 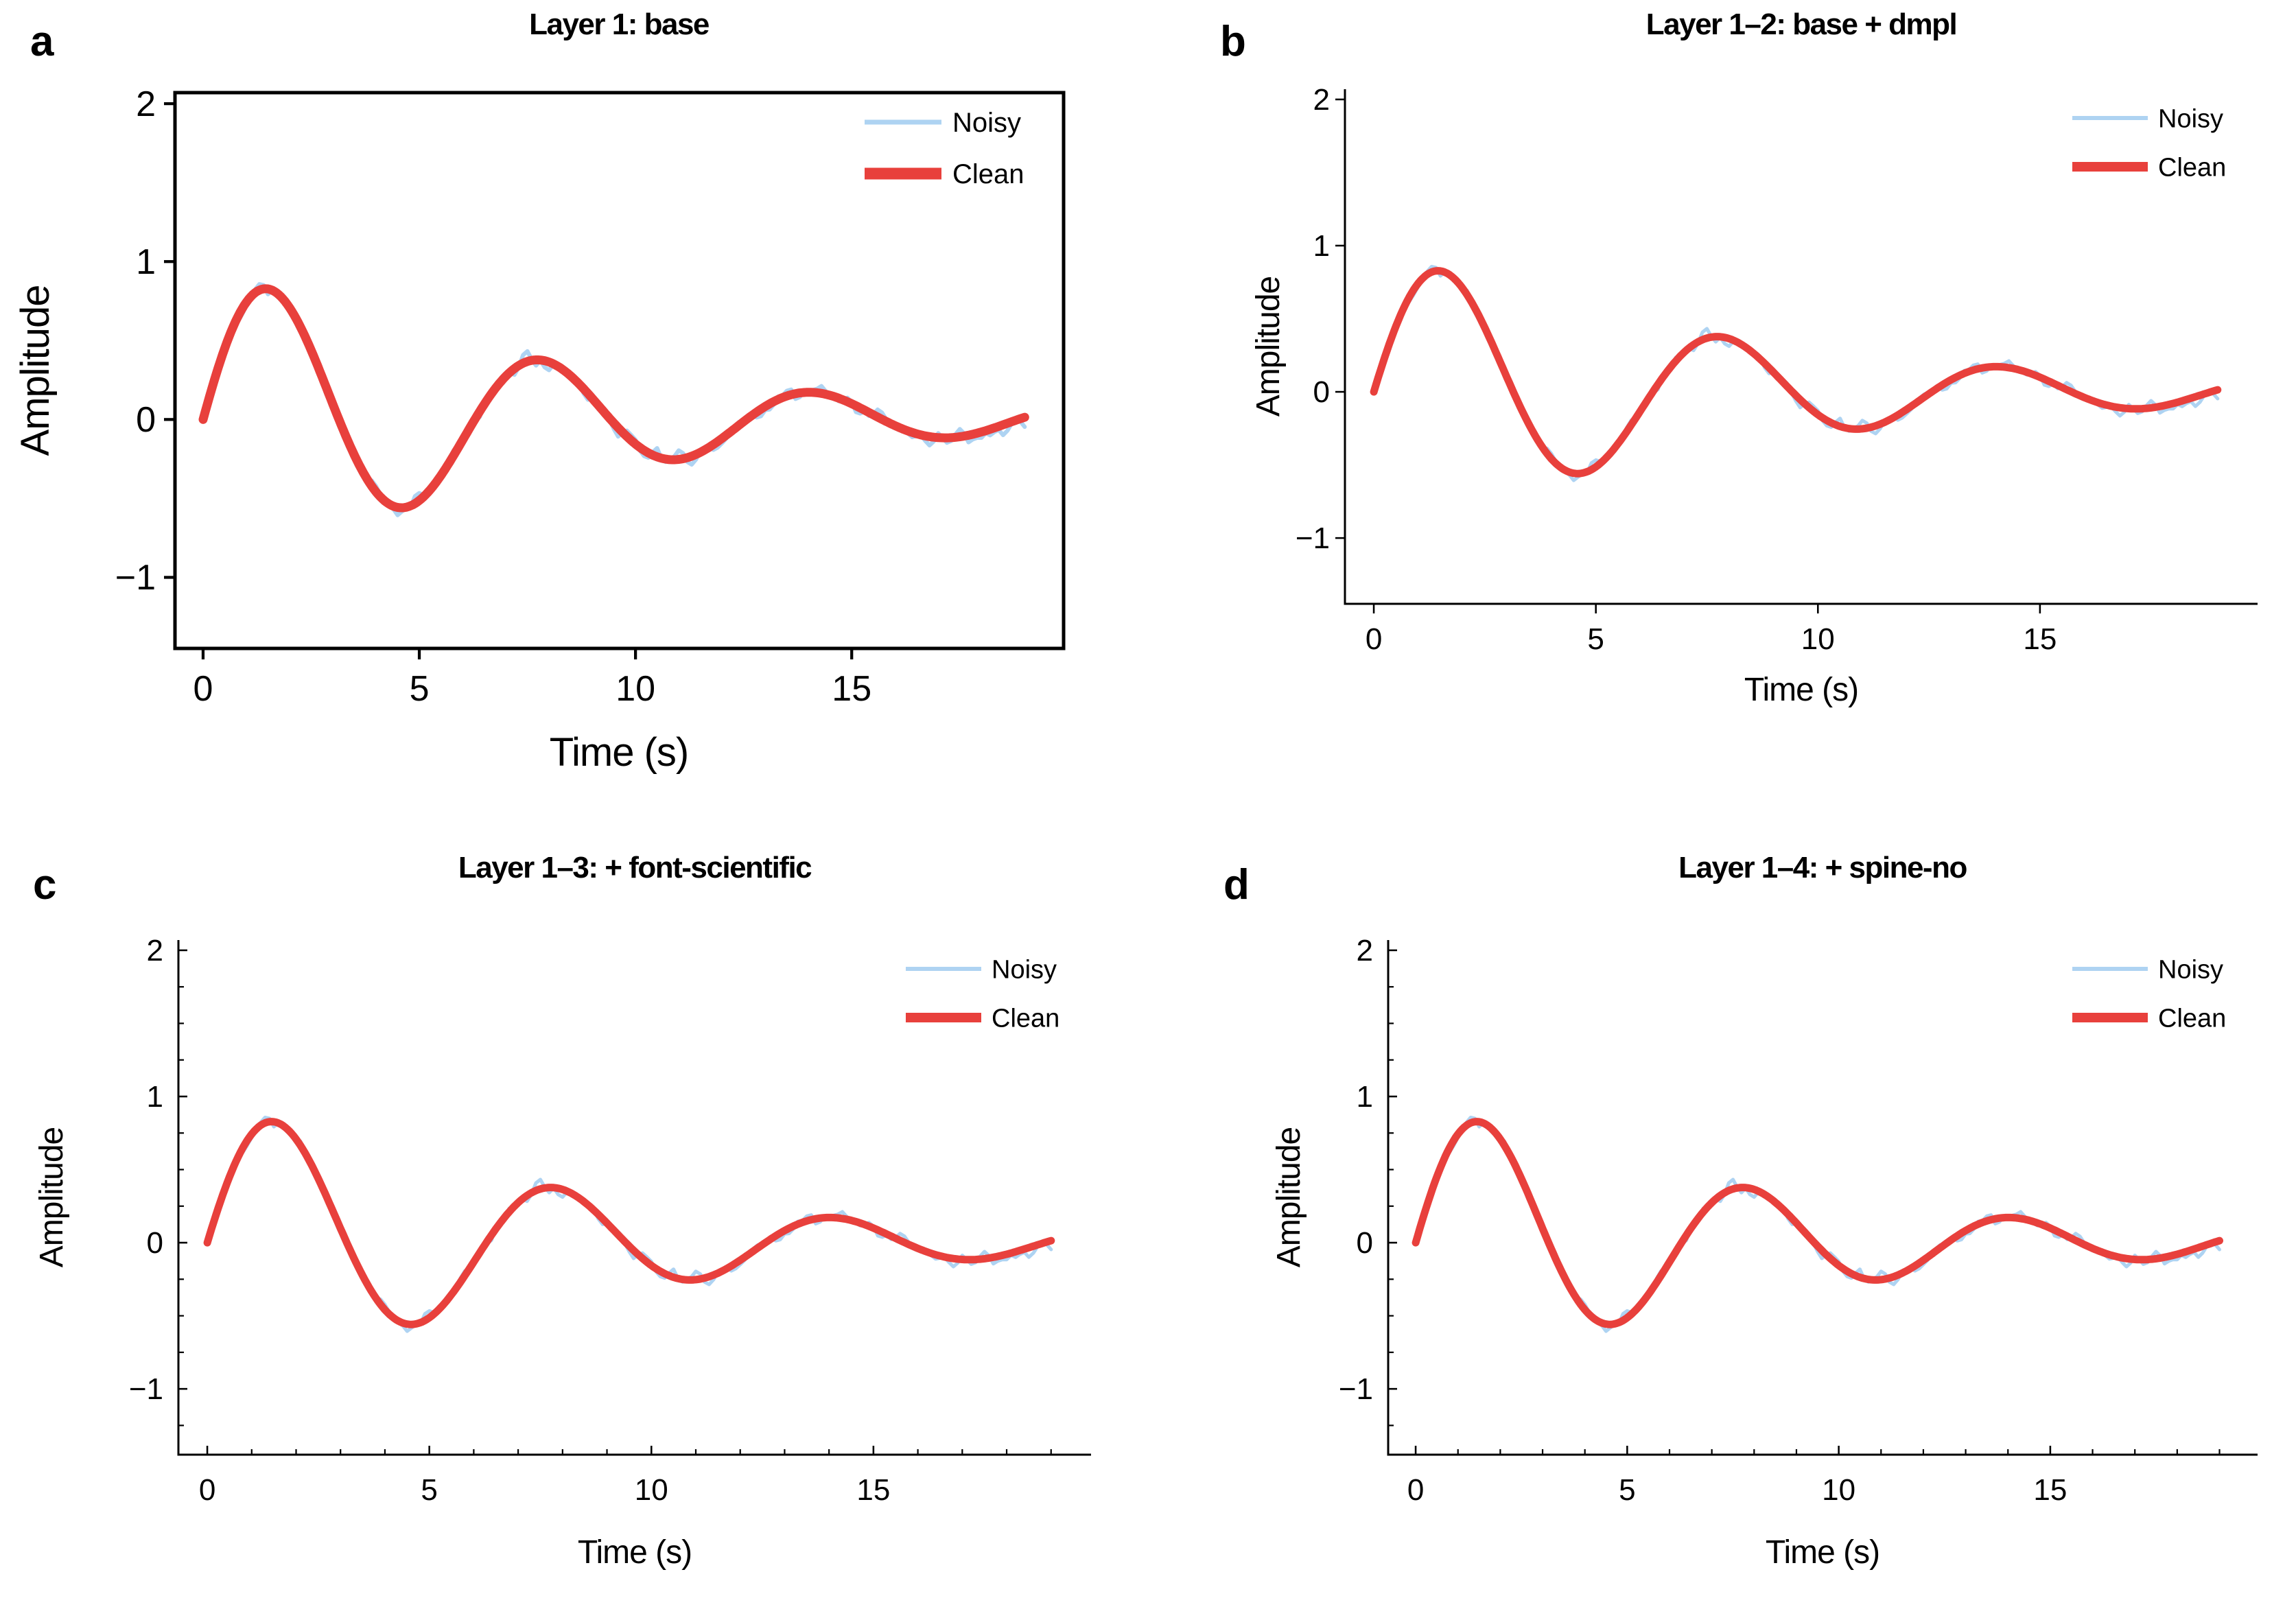 I want to click on axes-box-spines, so click(x=619, y=370).